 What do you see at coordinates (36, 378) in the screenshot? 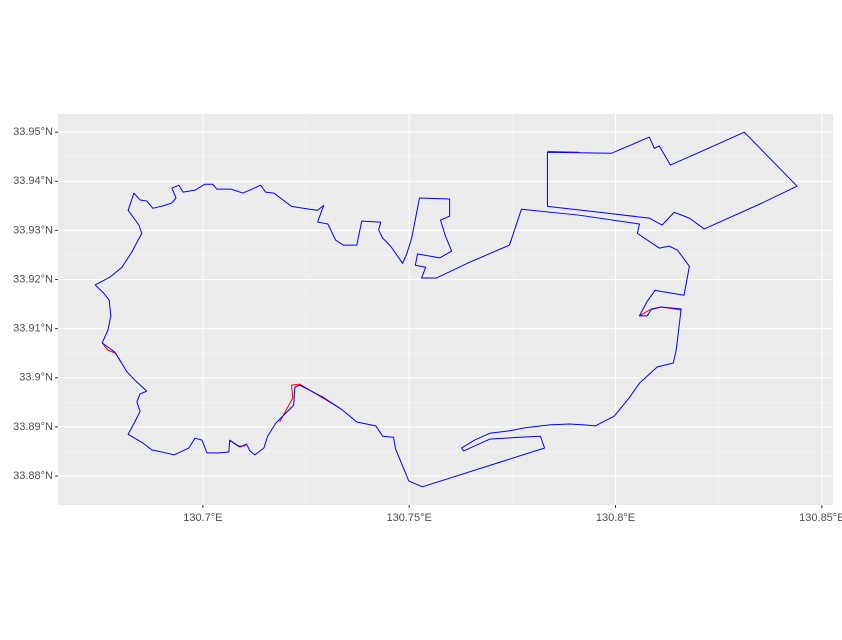
I see `y-tick-label: 33.9°N` at bounding box center [36, 378].